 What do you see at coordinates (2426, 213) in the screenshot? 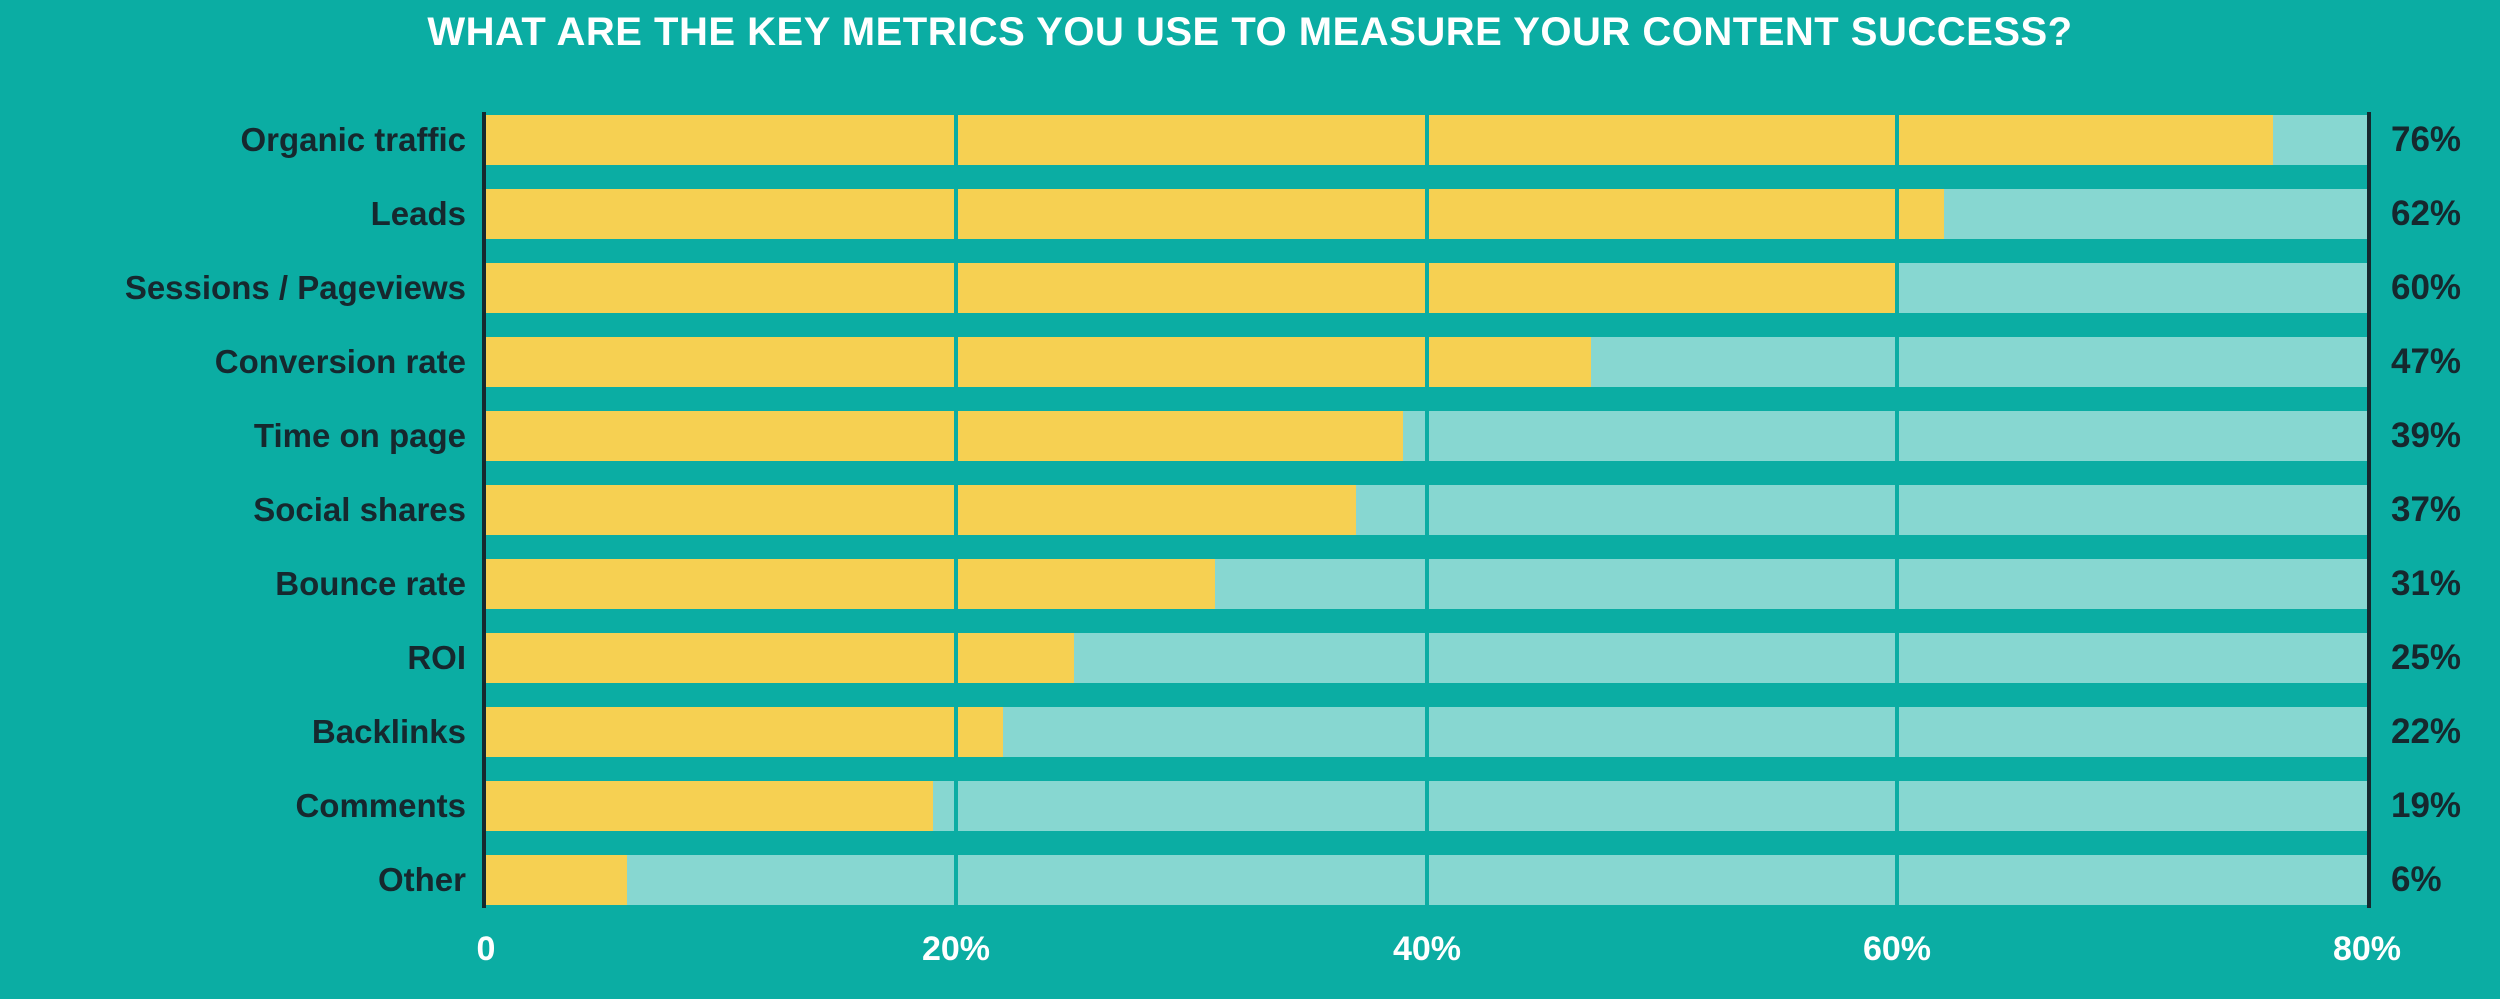
I see `value-label-leads: 62%` at bounding box center [2426, 213].